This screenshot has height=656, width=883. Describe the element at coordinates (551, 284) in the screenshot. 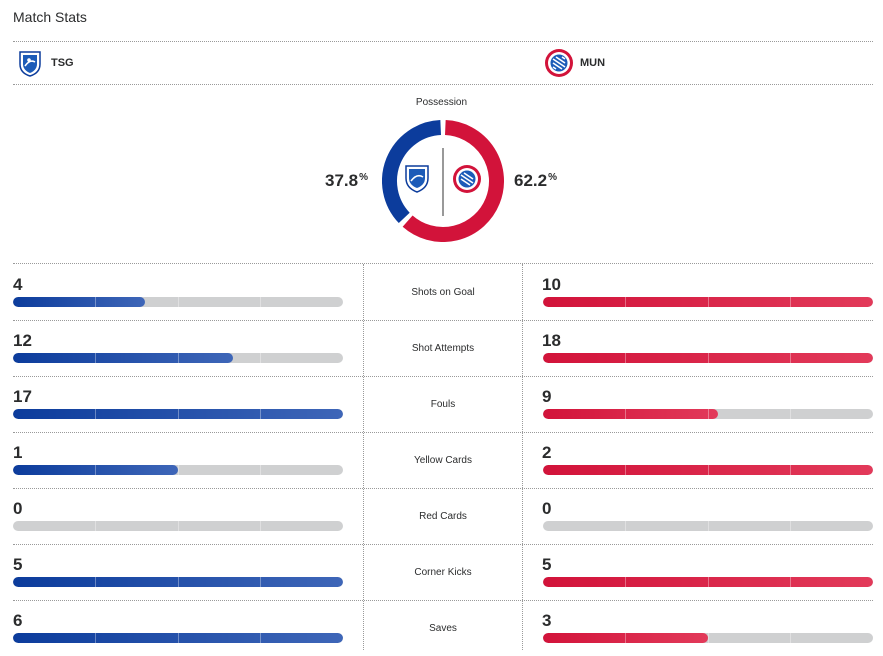

I see `away-stat-value: 10` at that location.